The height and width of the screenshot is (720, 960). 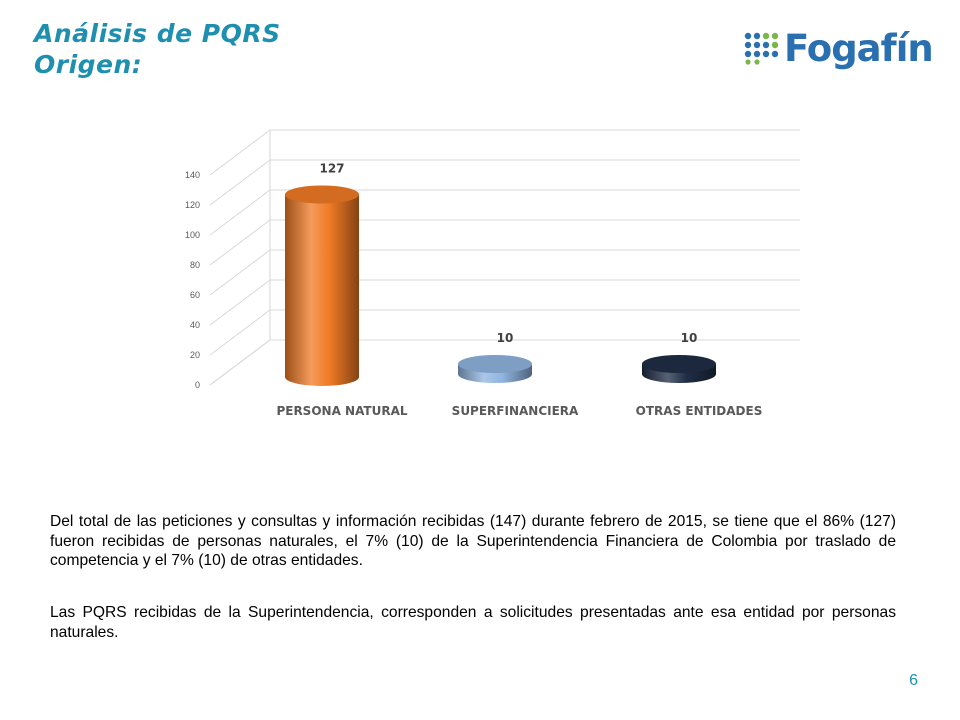 I want to click on chart-y-axis: 0 20 40 60 80 100 120 140, so click(x=192, y=280).